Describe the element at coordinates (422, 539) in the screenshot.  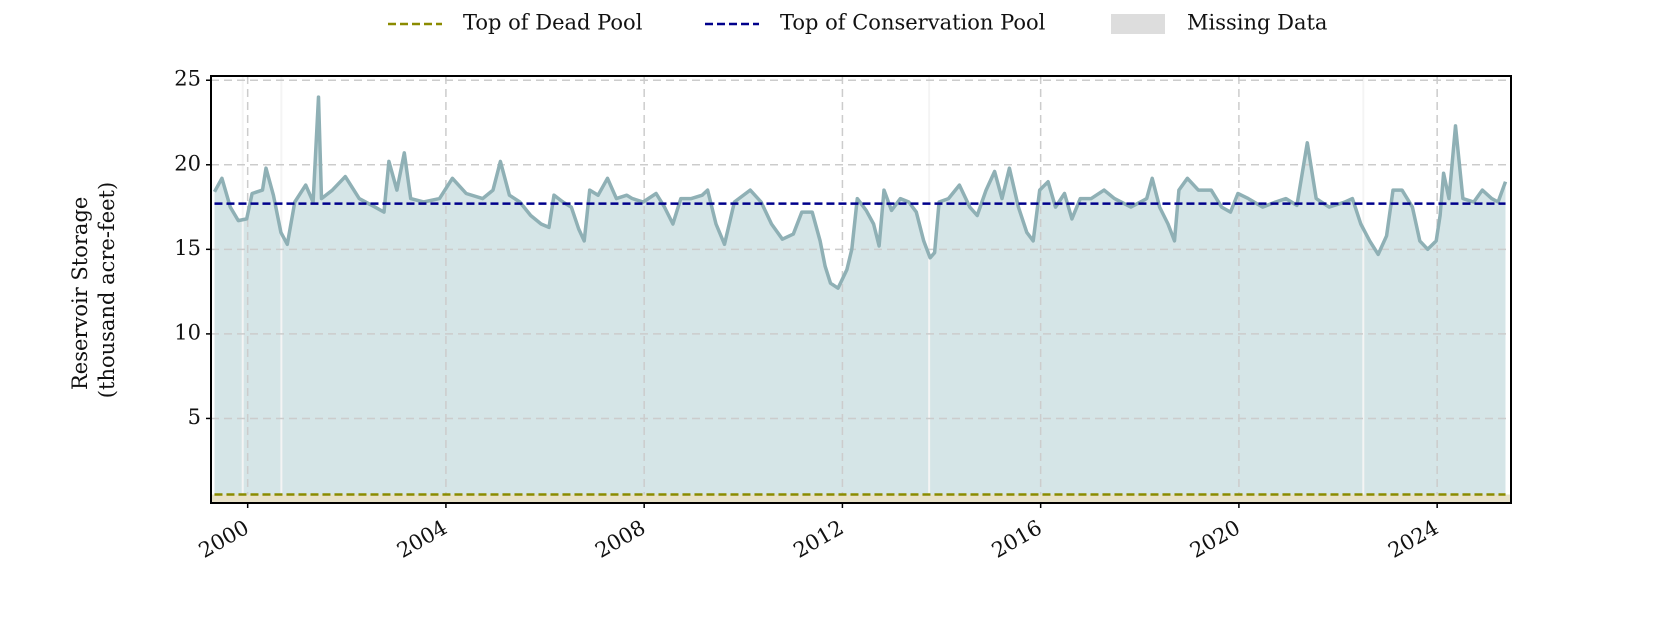
I see `x-tick-label: 2004` at that location.